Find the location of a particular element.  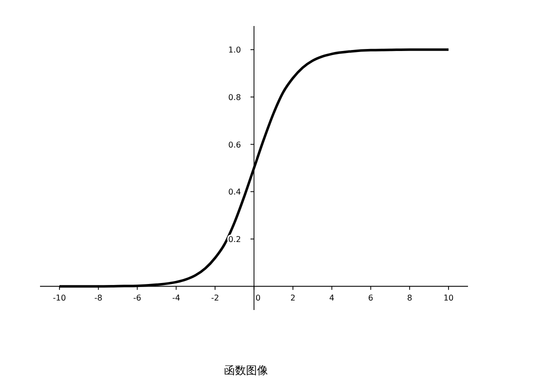

y-tick-label: 0.6 is located at coordinates (234, 145).